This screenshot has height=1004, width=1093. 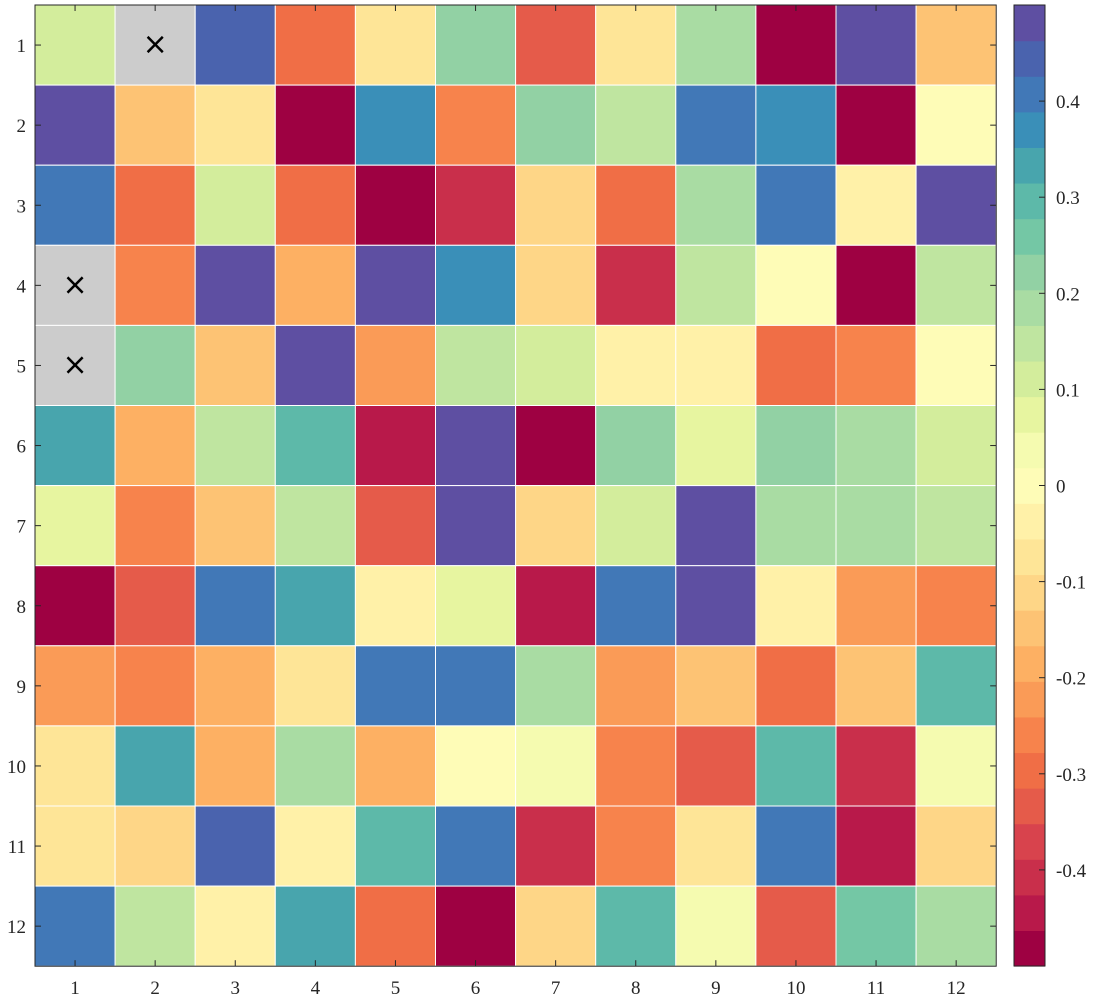 What do you see at coordinates (556, 365) in the screenshot?
I see `heatmap-cell-r5-c7` at bounding box center [556, 365].